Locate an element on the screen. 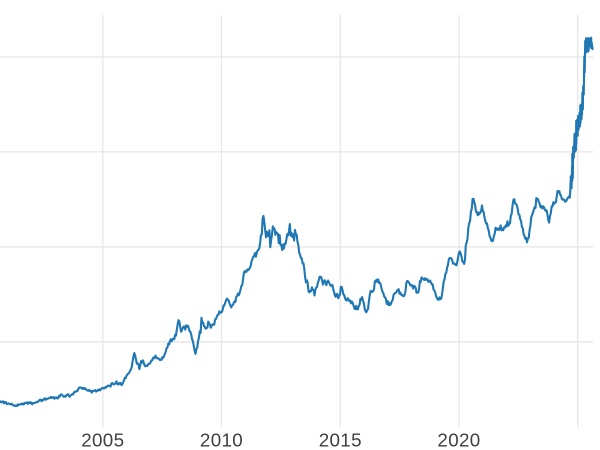 Image resolution: width=600 pixels, height=450 pixels. svg-text: 2015 is located at coordinates (340, 440).